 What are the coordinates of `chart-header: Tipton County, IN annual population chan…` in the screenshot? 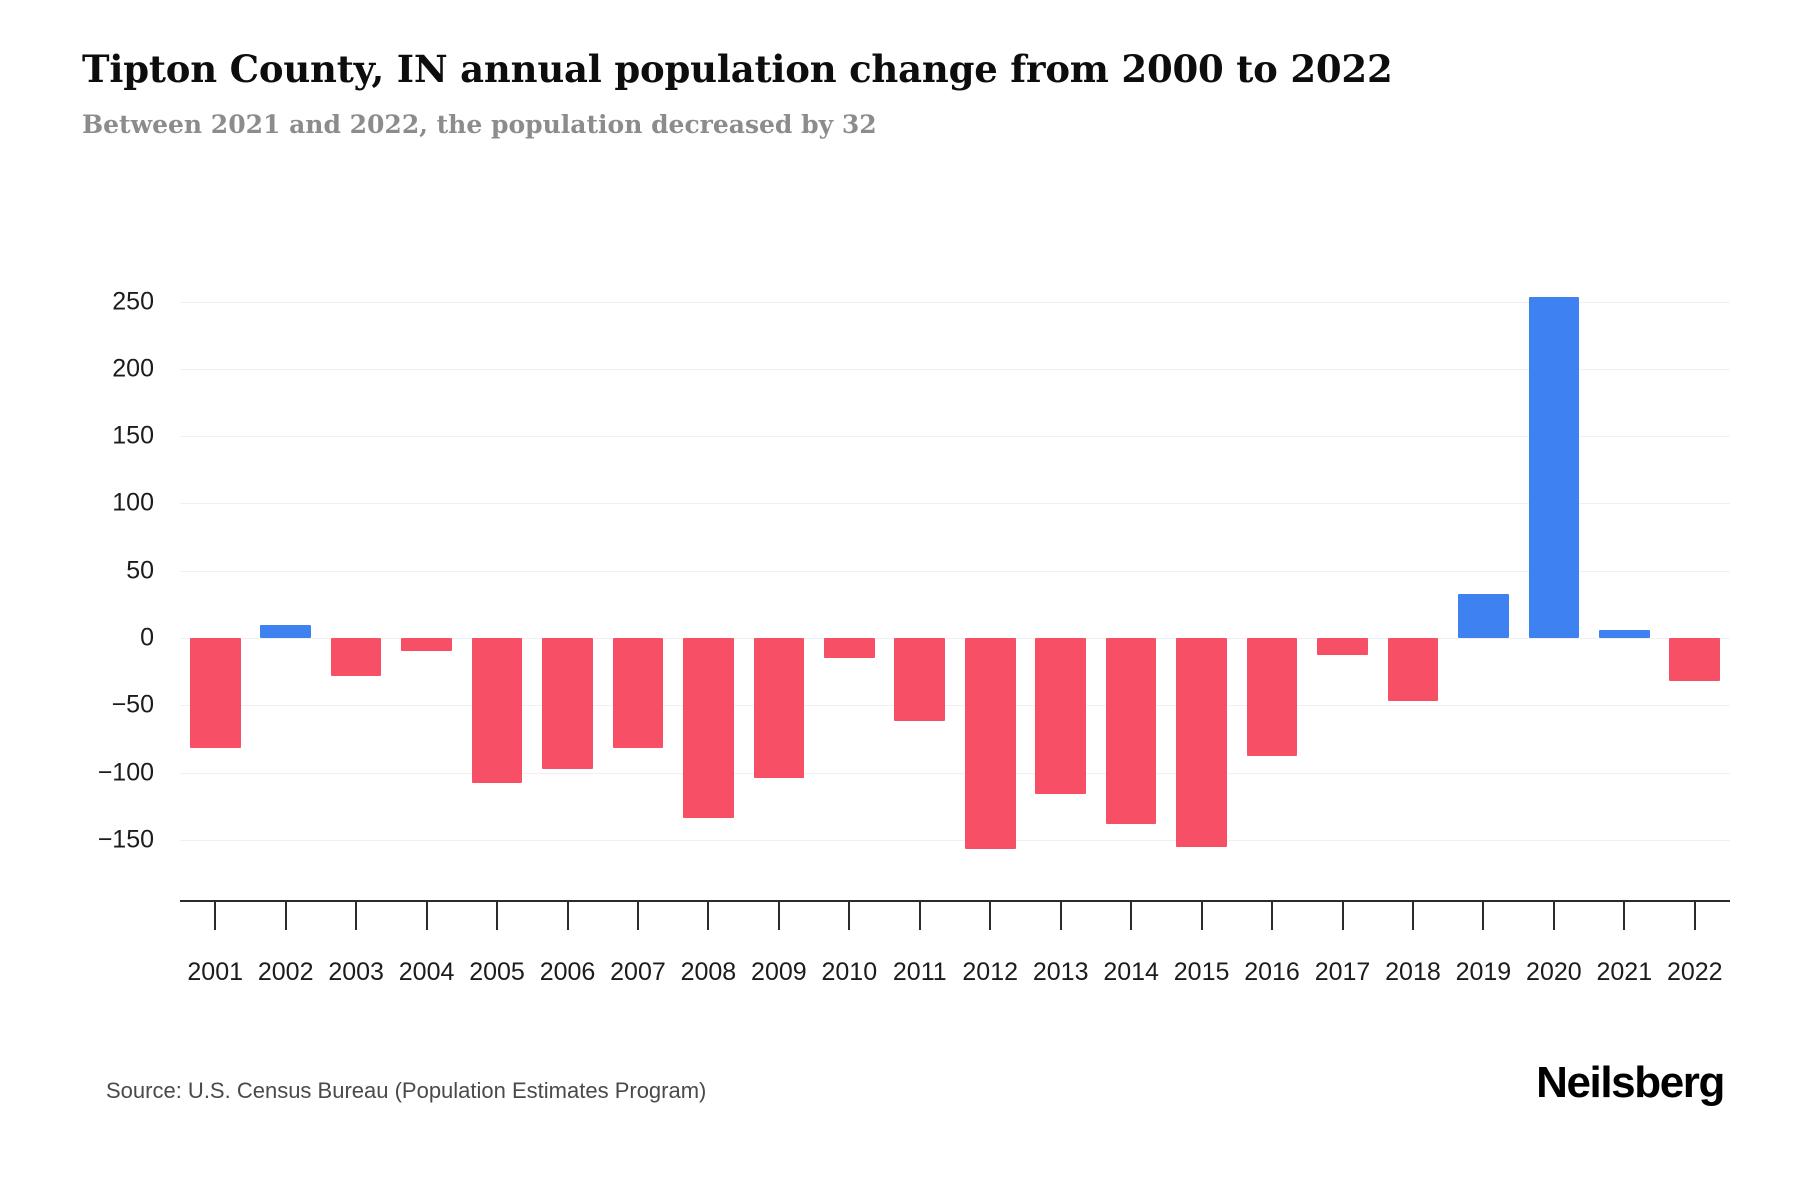 It's located at (911, 93).